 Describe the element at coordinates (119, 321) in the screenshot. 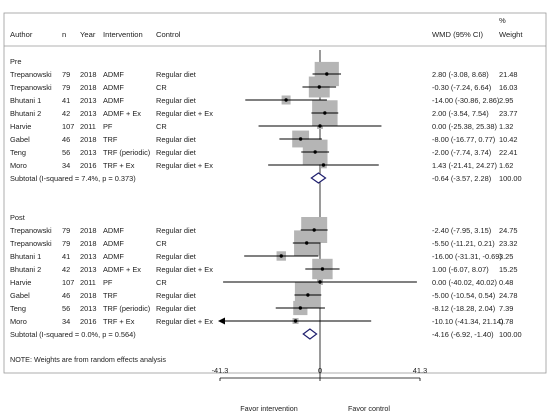

I see `study-intervention: TRF + Ex` at that location.